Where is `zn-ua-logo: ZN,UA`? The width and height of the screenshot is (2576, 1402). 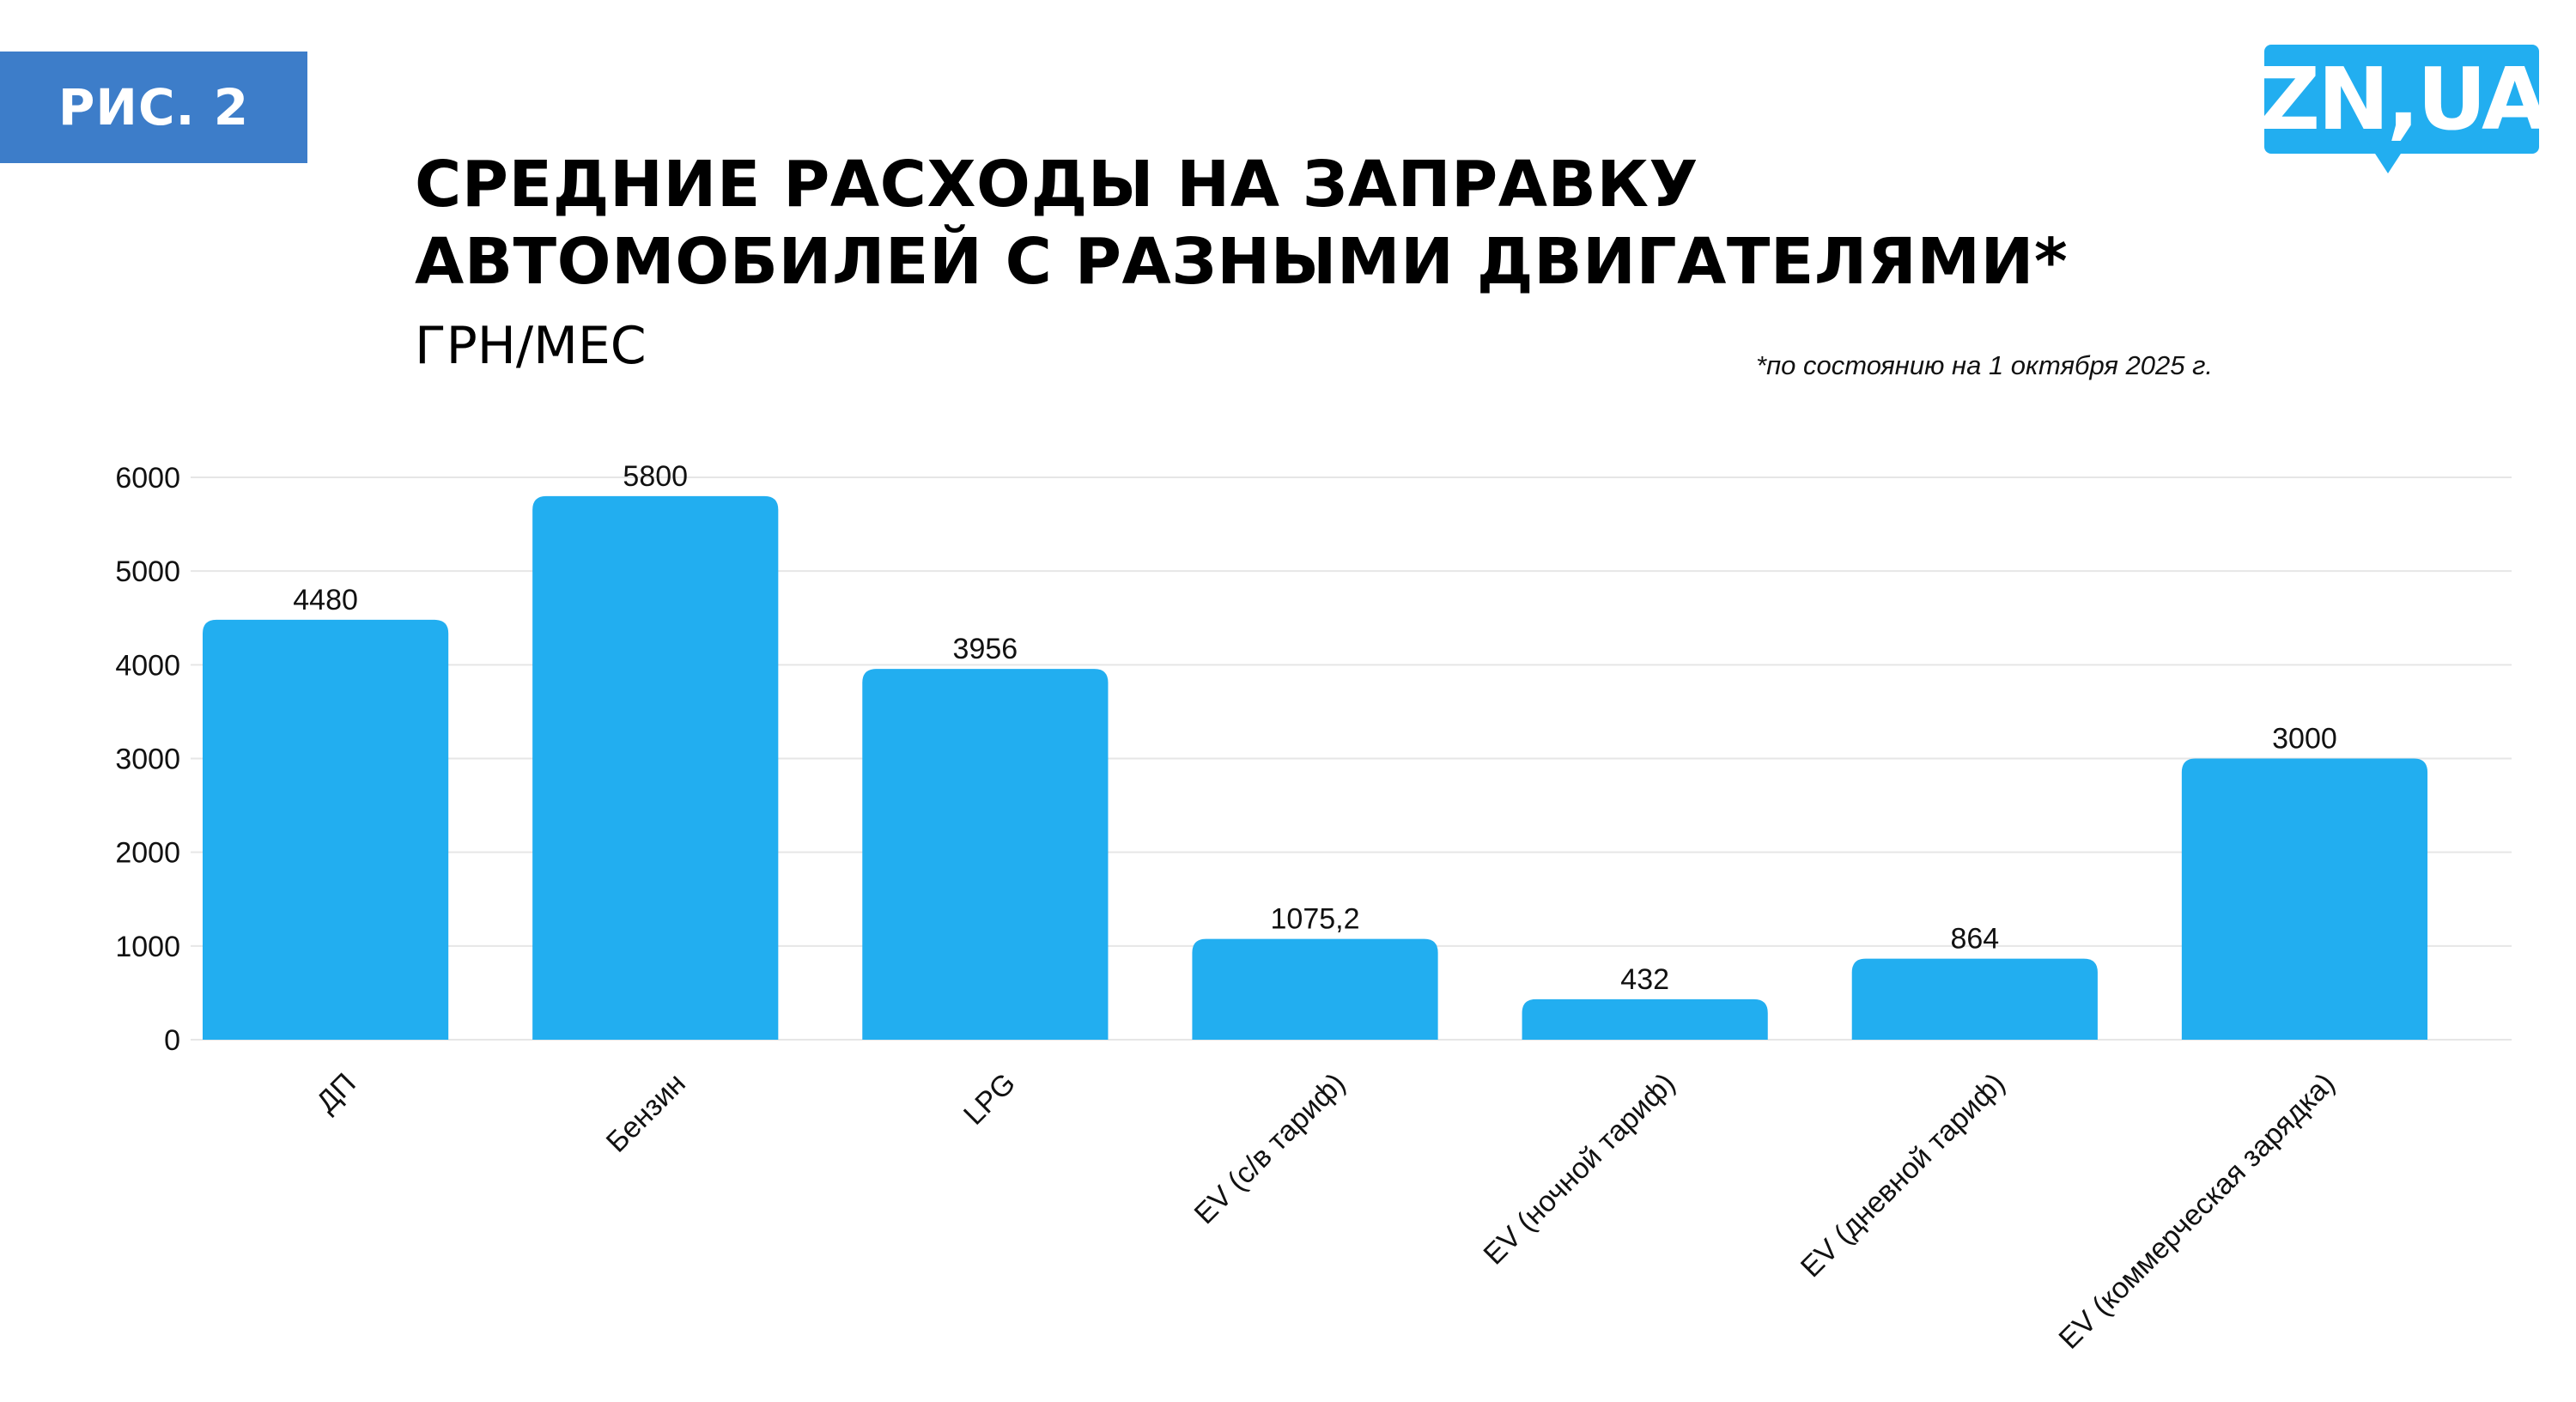
zn-ua-logo: ZN,UA is located at coordinates (2403, 109).